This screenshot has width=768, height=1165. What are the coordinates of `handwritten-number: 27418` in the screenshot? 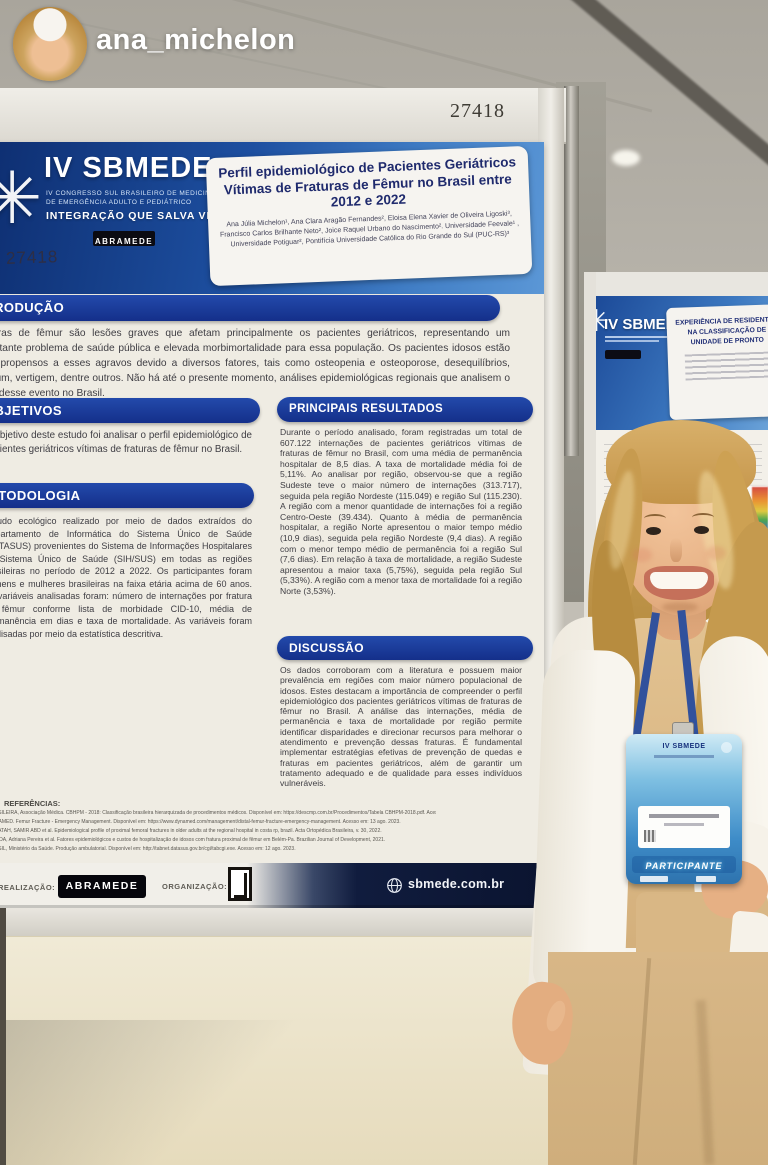 It's located at (32, 257).